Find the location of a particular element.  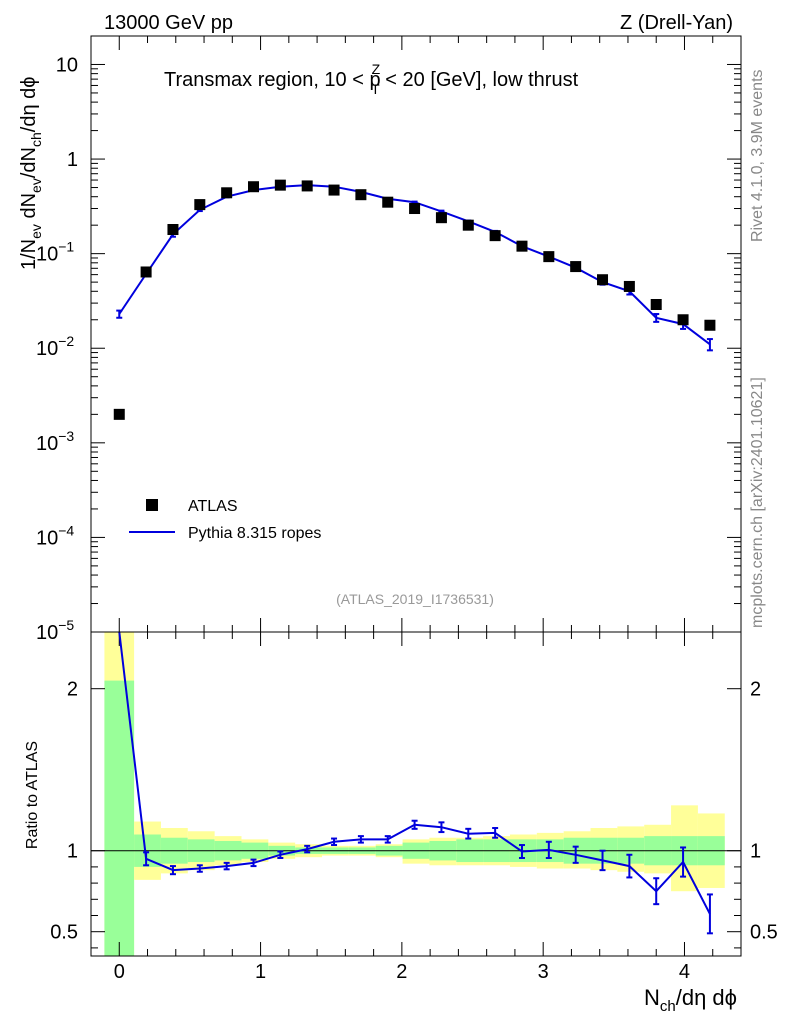

ratio-y-tick-label: 1 is located at coordinates (72, 852).